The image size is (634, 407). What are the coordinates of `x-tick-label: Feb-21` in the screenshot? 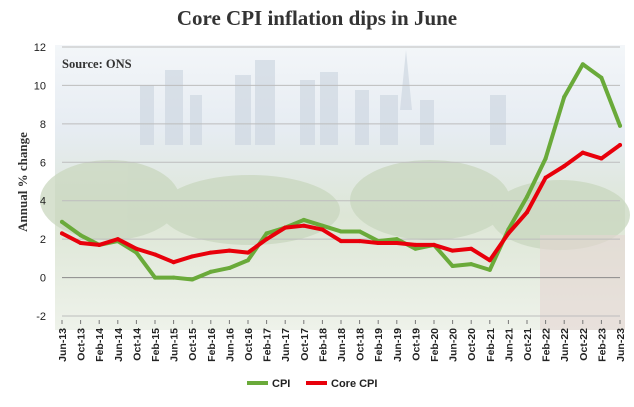 It's located at (491, 345).